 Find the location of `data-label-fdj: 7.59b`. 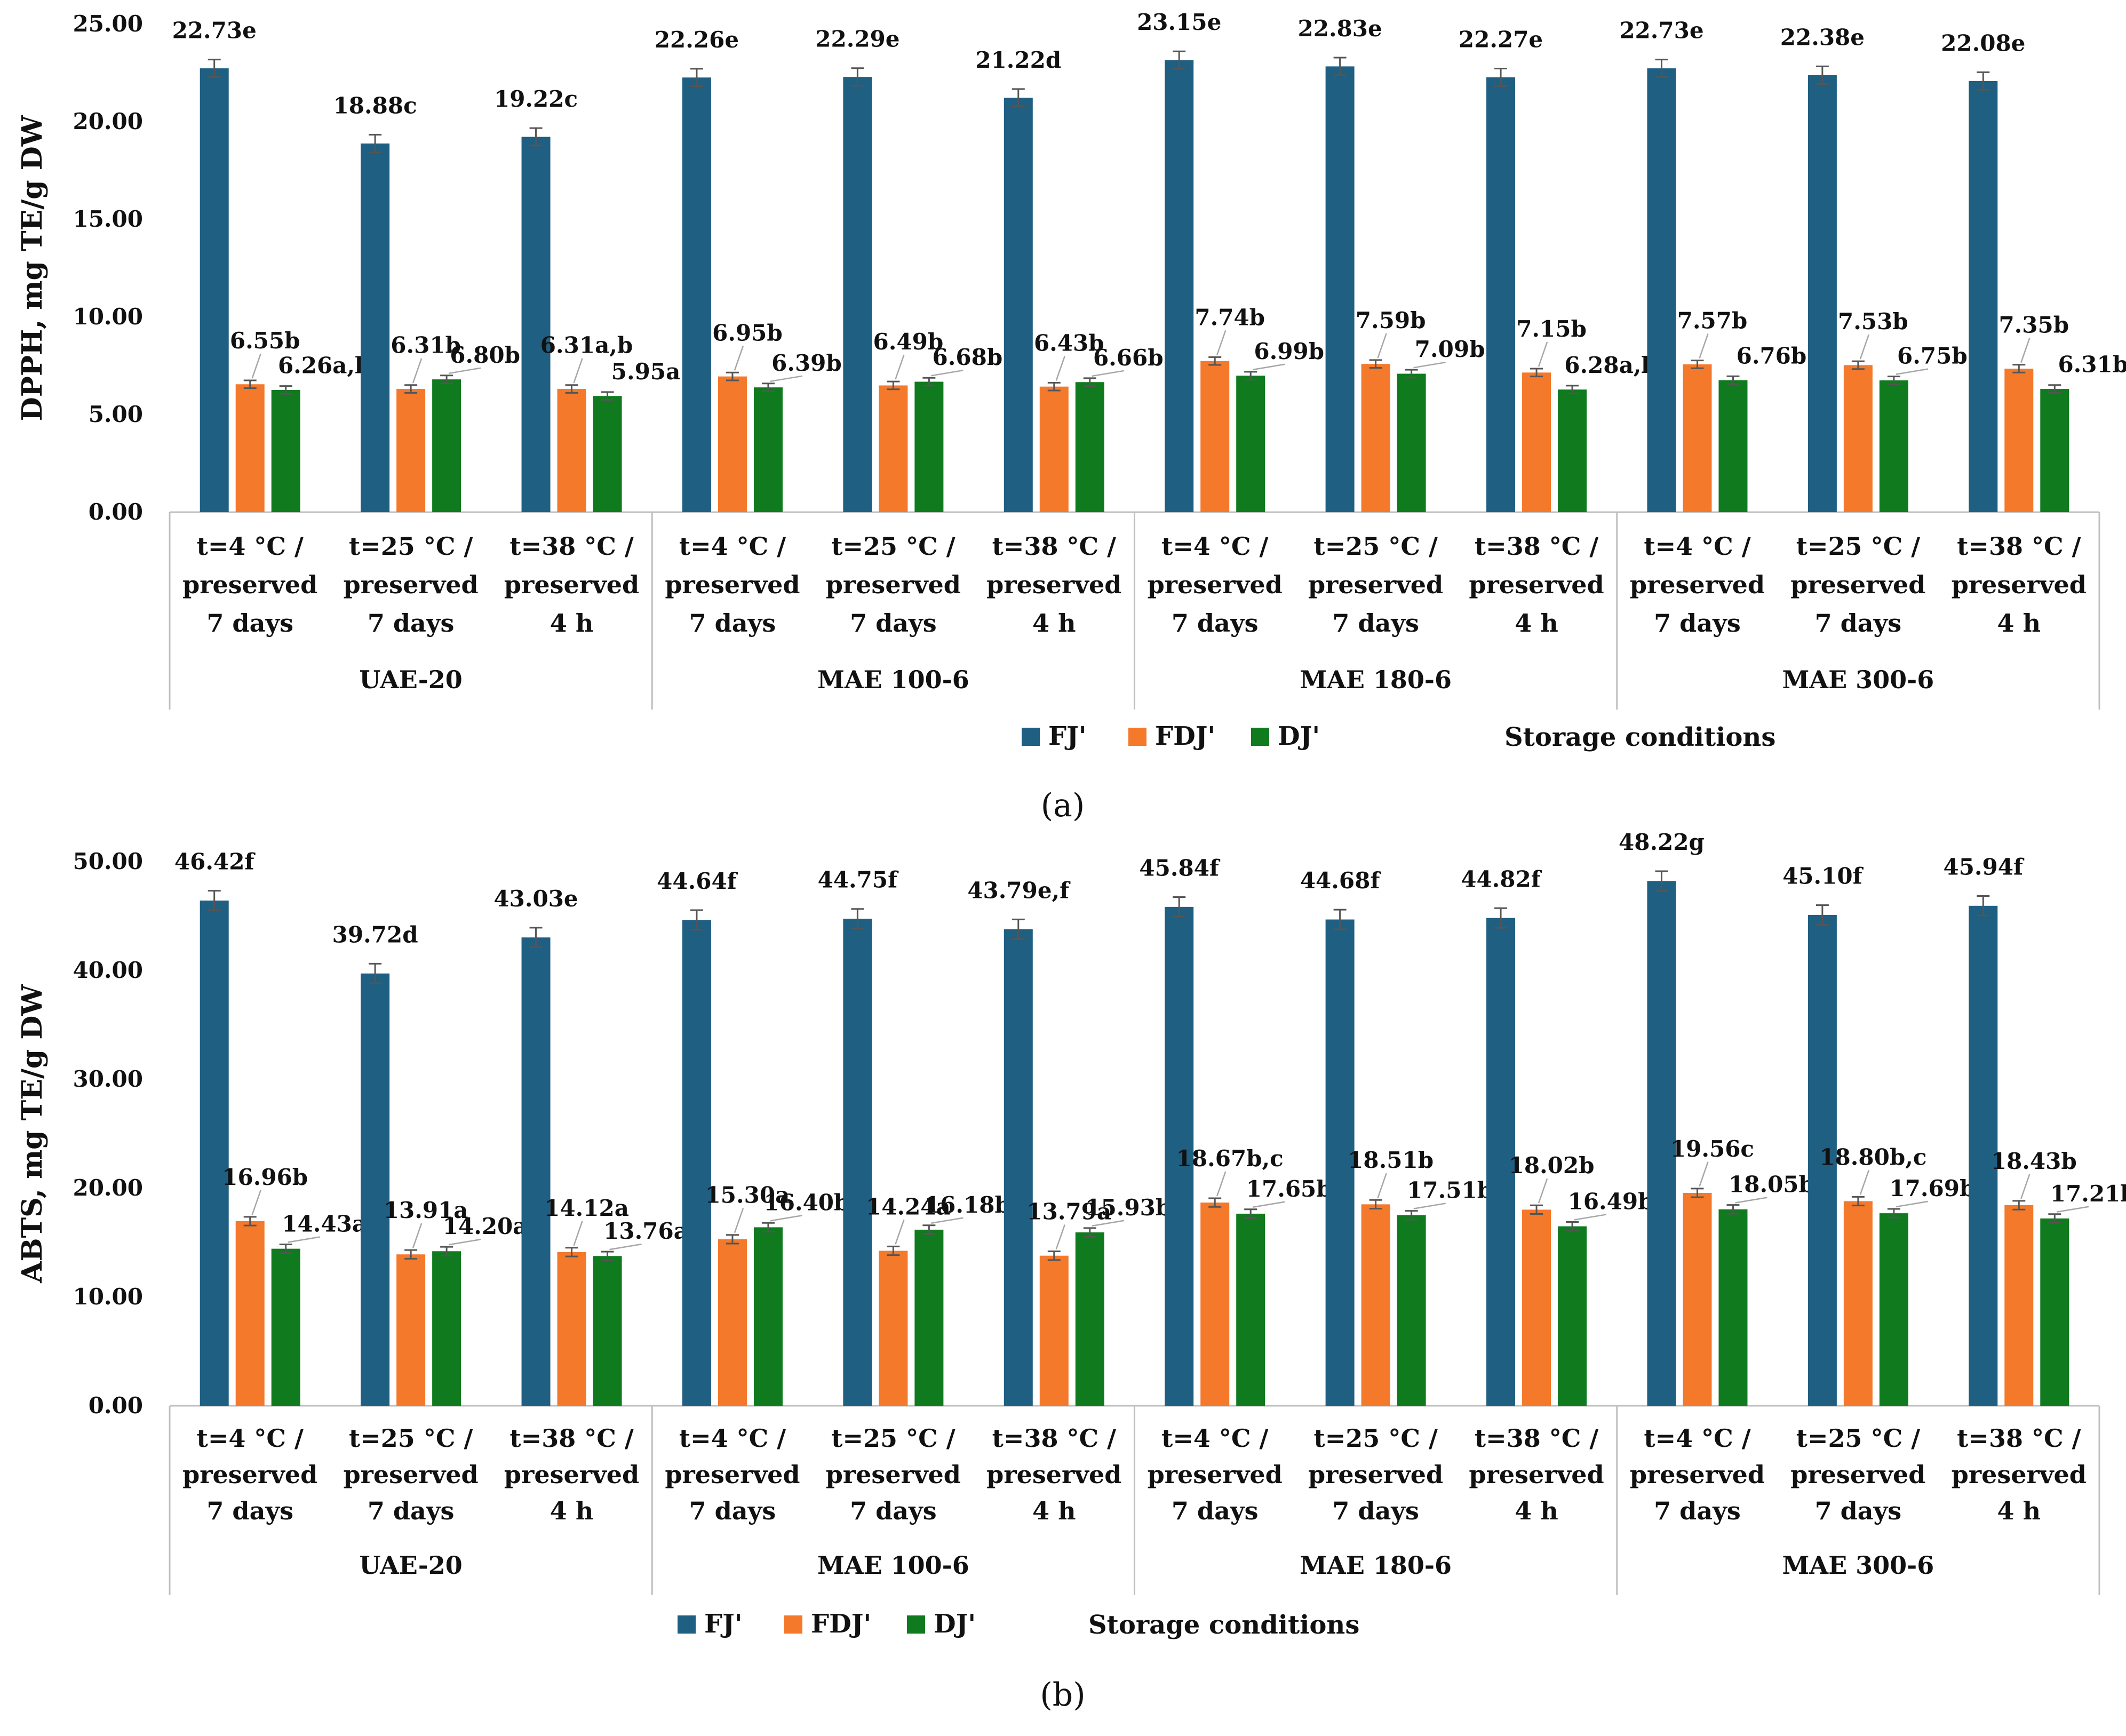

data-label-fdj: 7.59b is located at coordinates (1391, 320).